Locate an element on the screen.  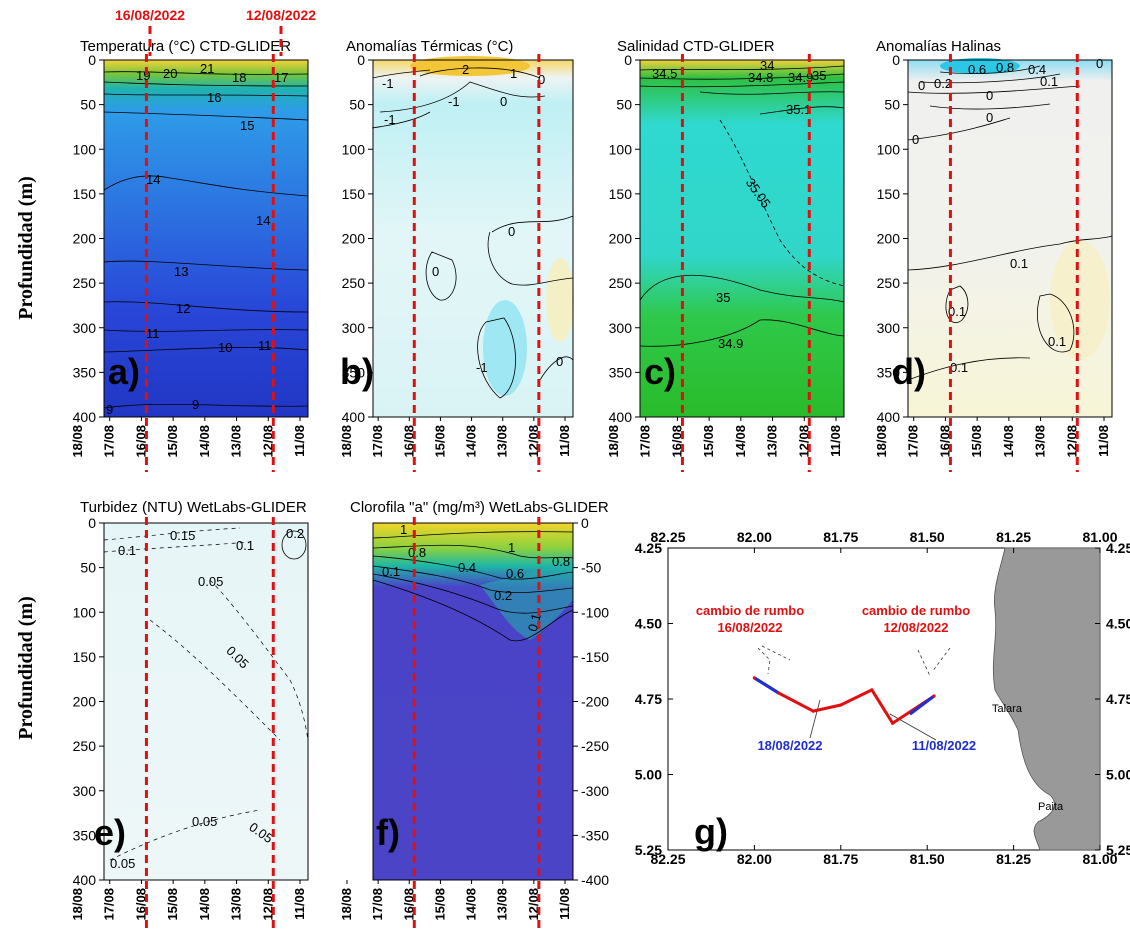
depth-tick-label: 200 is located at coordinates (354, 239).